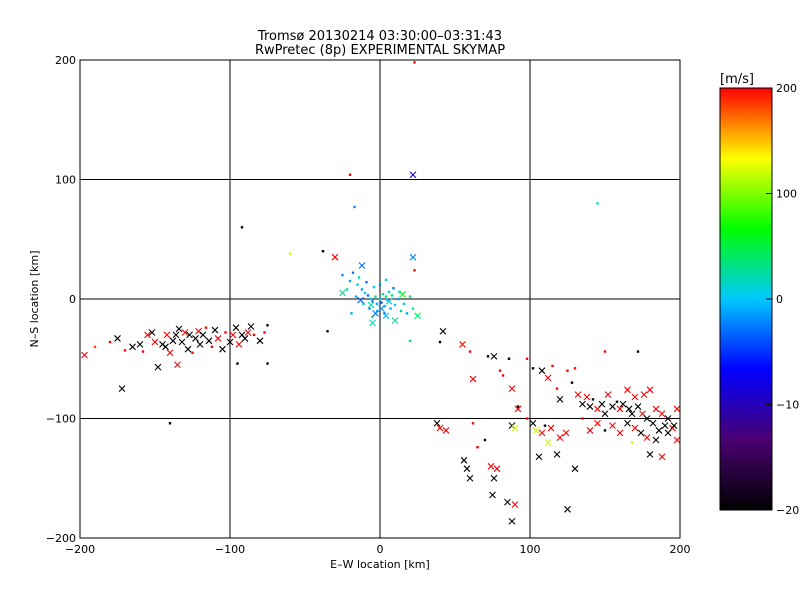 The height and width of the screenshot is (600, 800). I want to click on x-tick-label: −100, so click(230, 549).